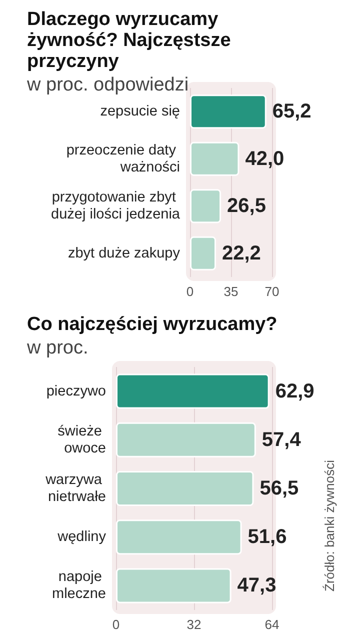 Image resolution: width=342 pixels, height=640 pixels. I want to click on data-label: 22,2, so click(241, 253).